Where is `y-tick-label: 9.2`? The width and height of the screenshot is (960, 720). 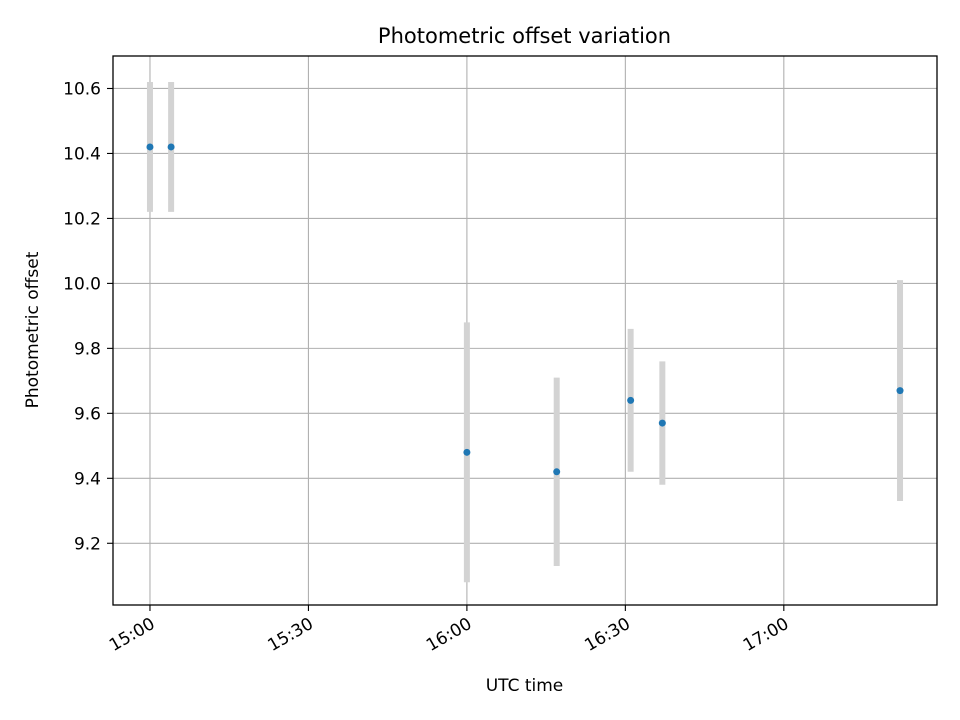 y-tick-label: 9.2 is located at coordinates (87, 544).